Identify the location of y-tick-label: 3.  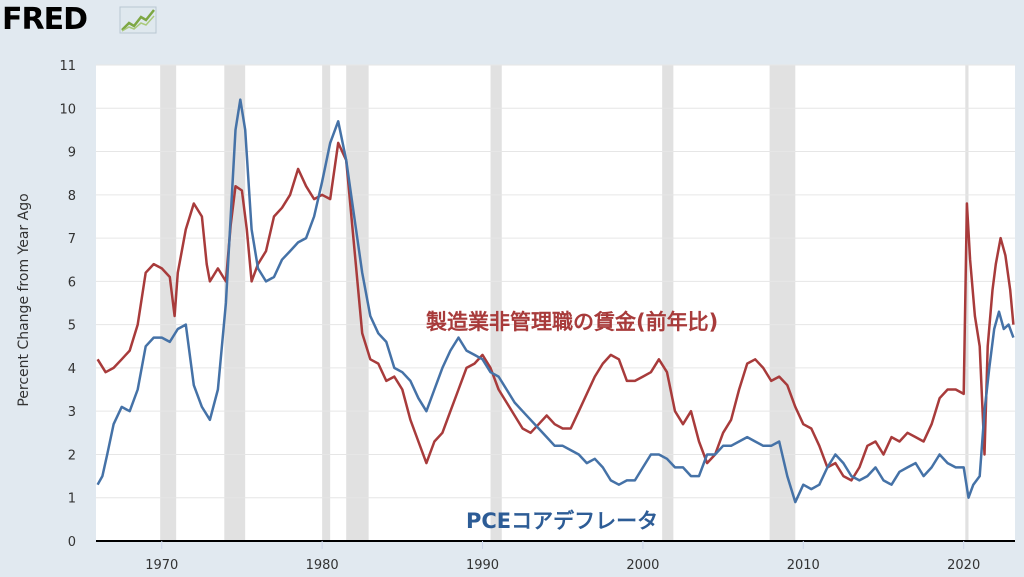
(72, 412).